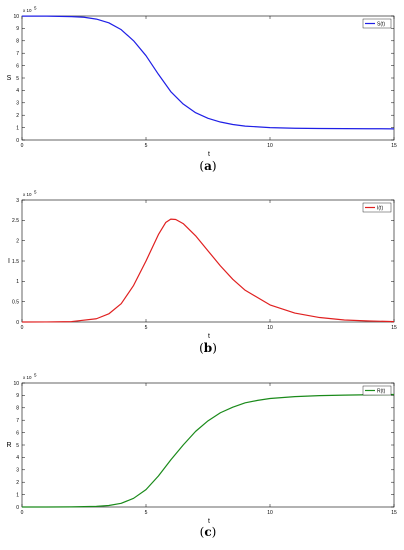  I want to click on panel-caption: (c), so click(208, 532).